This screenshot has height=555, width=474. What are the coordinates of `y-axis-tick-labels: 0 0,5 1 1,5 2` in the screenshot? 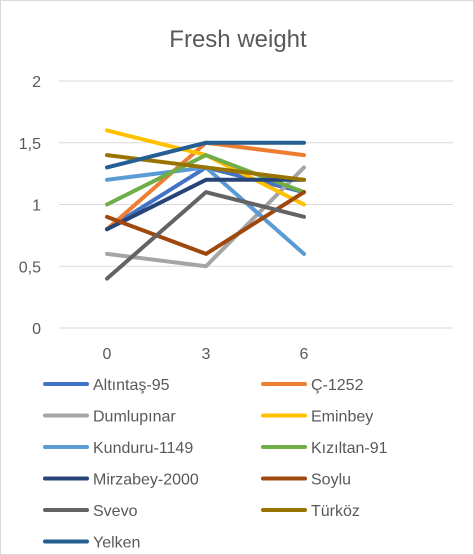 It's located at (30, 206).